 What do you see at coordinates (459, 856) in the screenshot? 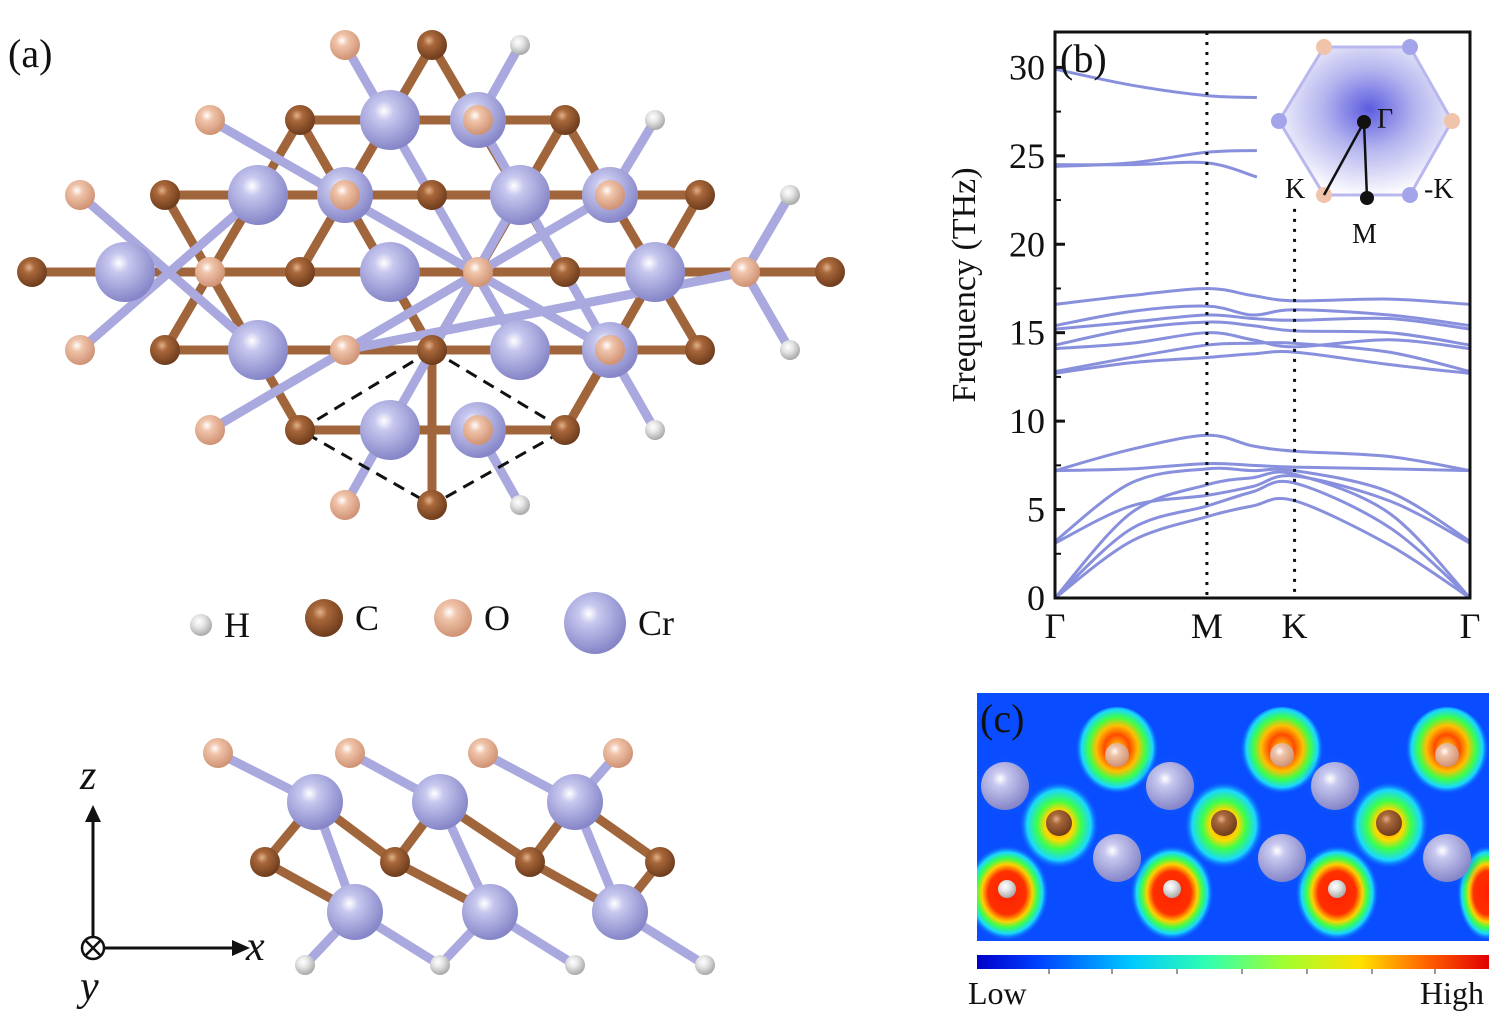
I see `crystal-side-view` at bounding box center [459, 856].